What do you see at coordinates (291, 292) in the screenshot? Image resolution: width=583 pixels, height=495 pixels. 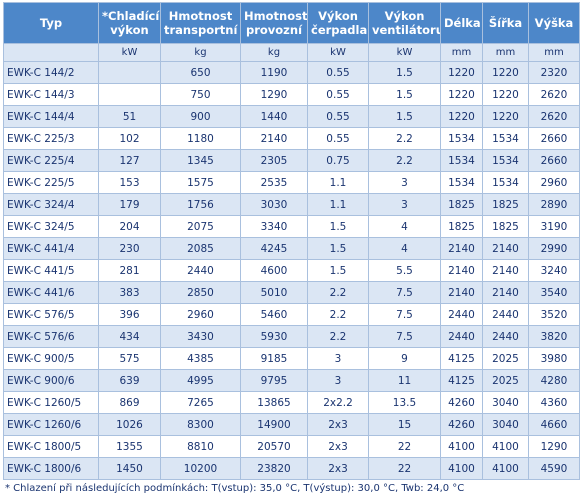 I see `data-row: EWK-C 441/6 383 2850 5010 2.2 7.5 2140 2140 3540` at bounding box center [291, 292].